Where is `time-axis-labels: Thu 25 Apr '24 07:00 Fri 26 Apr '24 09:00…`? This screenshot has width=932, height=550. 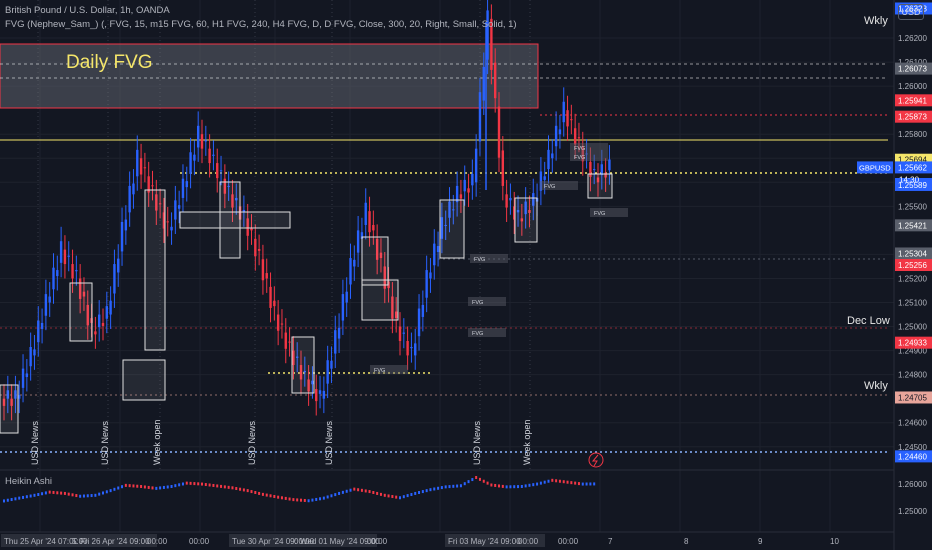
time-axis-labels: Thu 25 Apr '24 07:00 Fri 26 Apr '24 09:00… is located at coordinates (420, 540).